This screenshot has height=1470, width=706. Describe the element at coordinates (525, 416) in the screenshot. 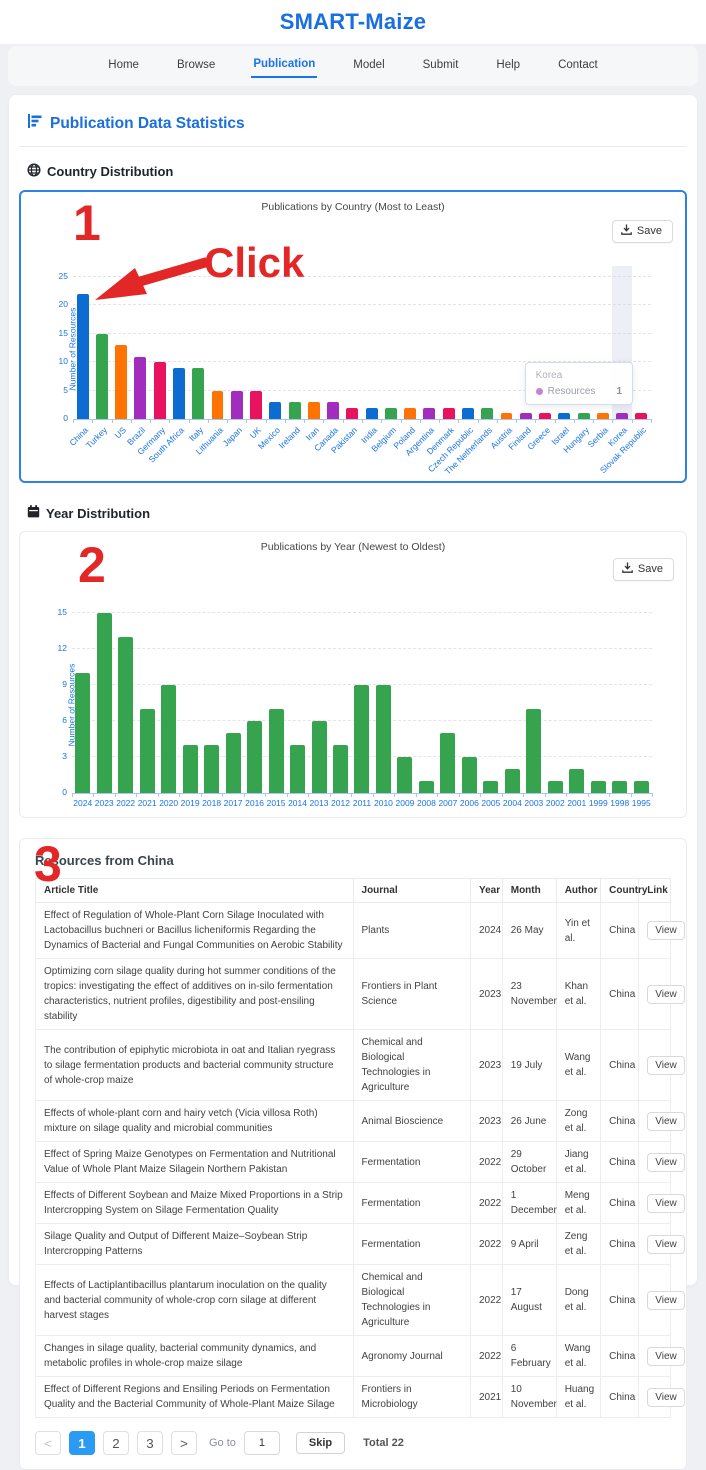

I see `bar-finland` at that location.